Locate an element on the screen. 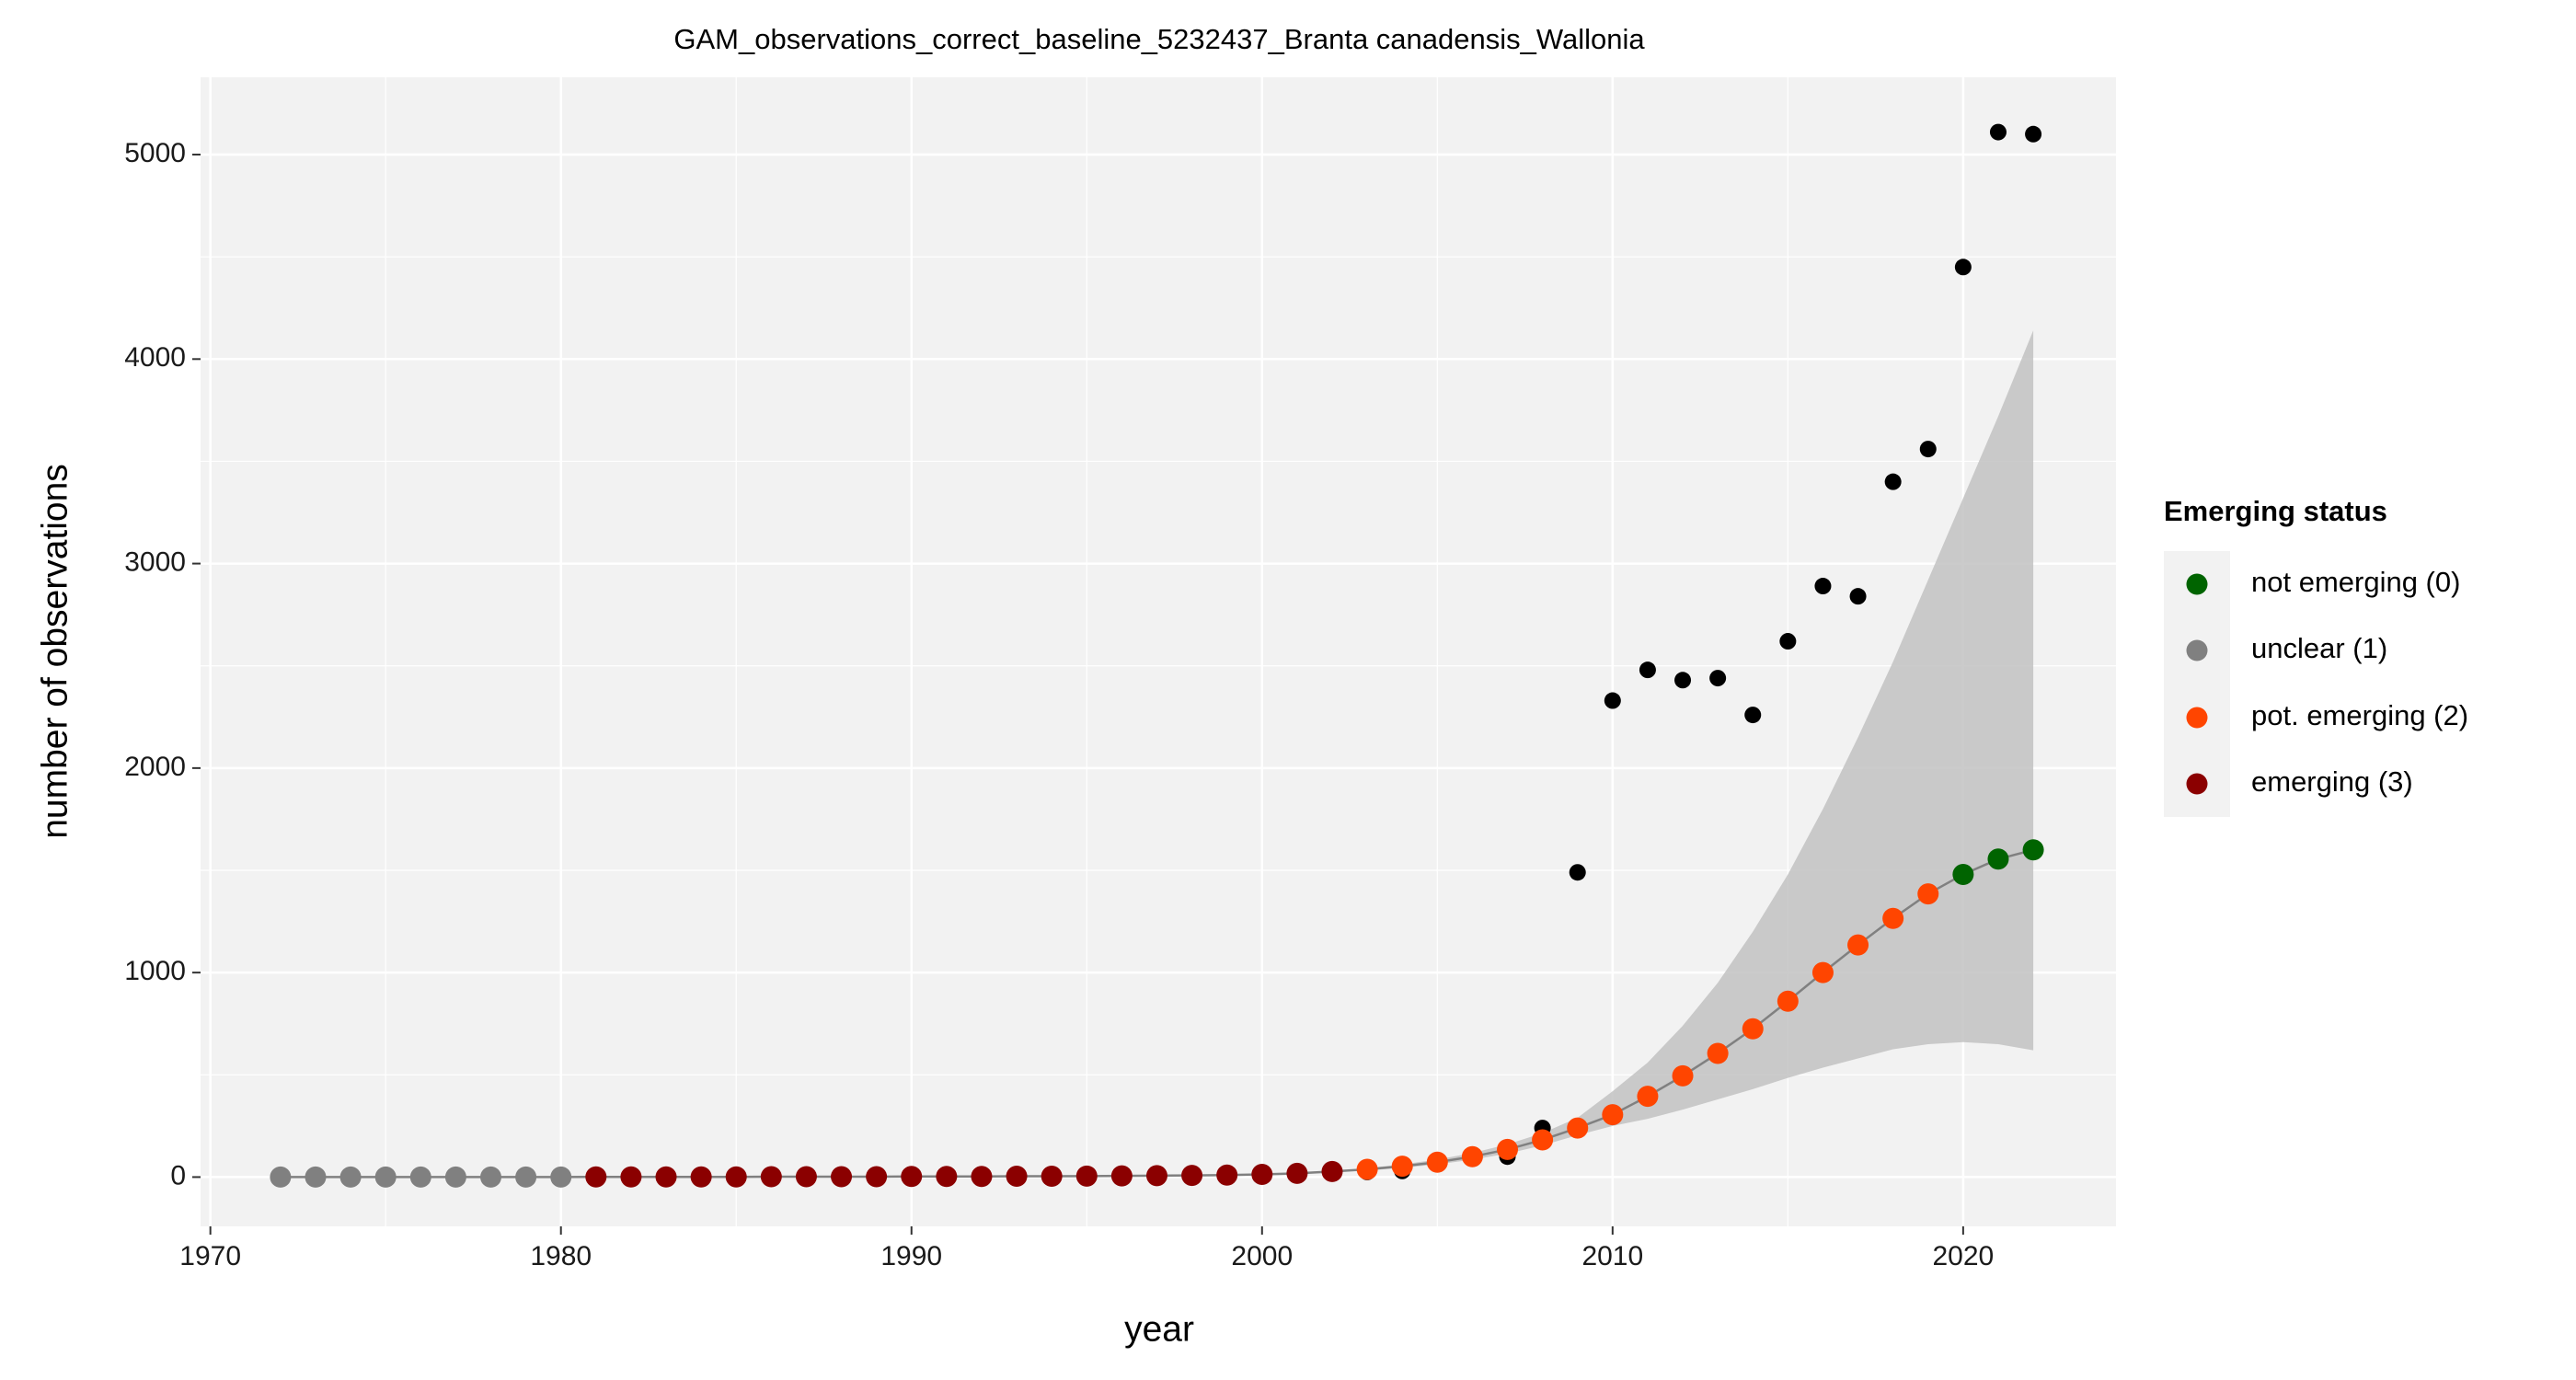 Image resolution: width=2576 pixels, height=1380 pixels. x-tick-label: 2000 is located at coordinates (1262, 1256).